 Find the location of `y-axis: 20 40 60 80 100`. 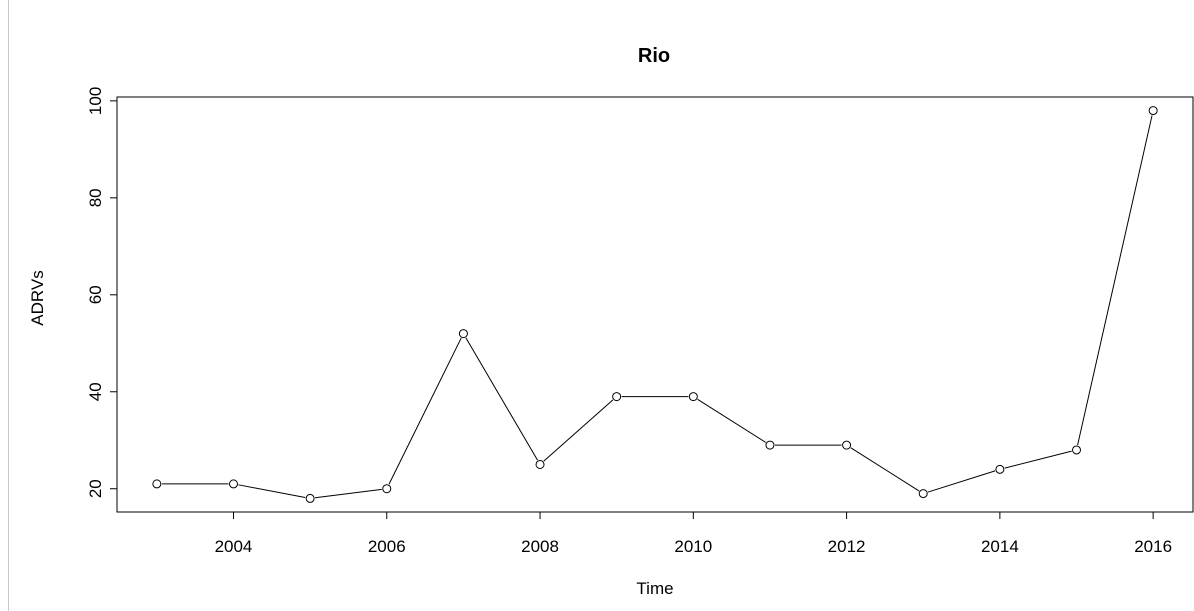

y-axis: 20 40 60 80 100 is located at coordinates (102, 292).